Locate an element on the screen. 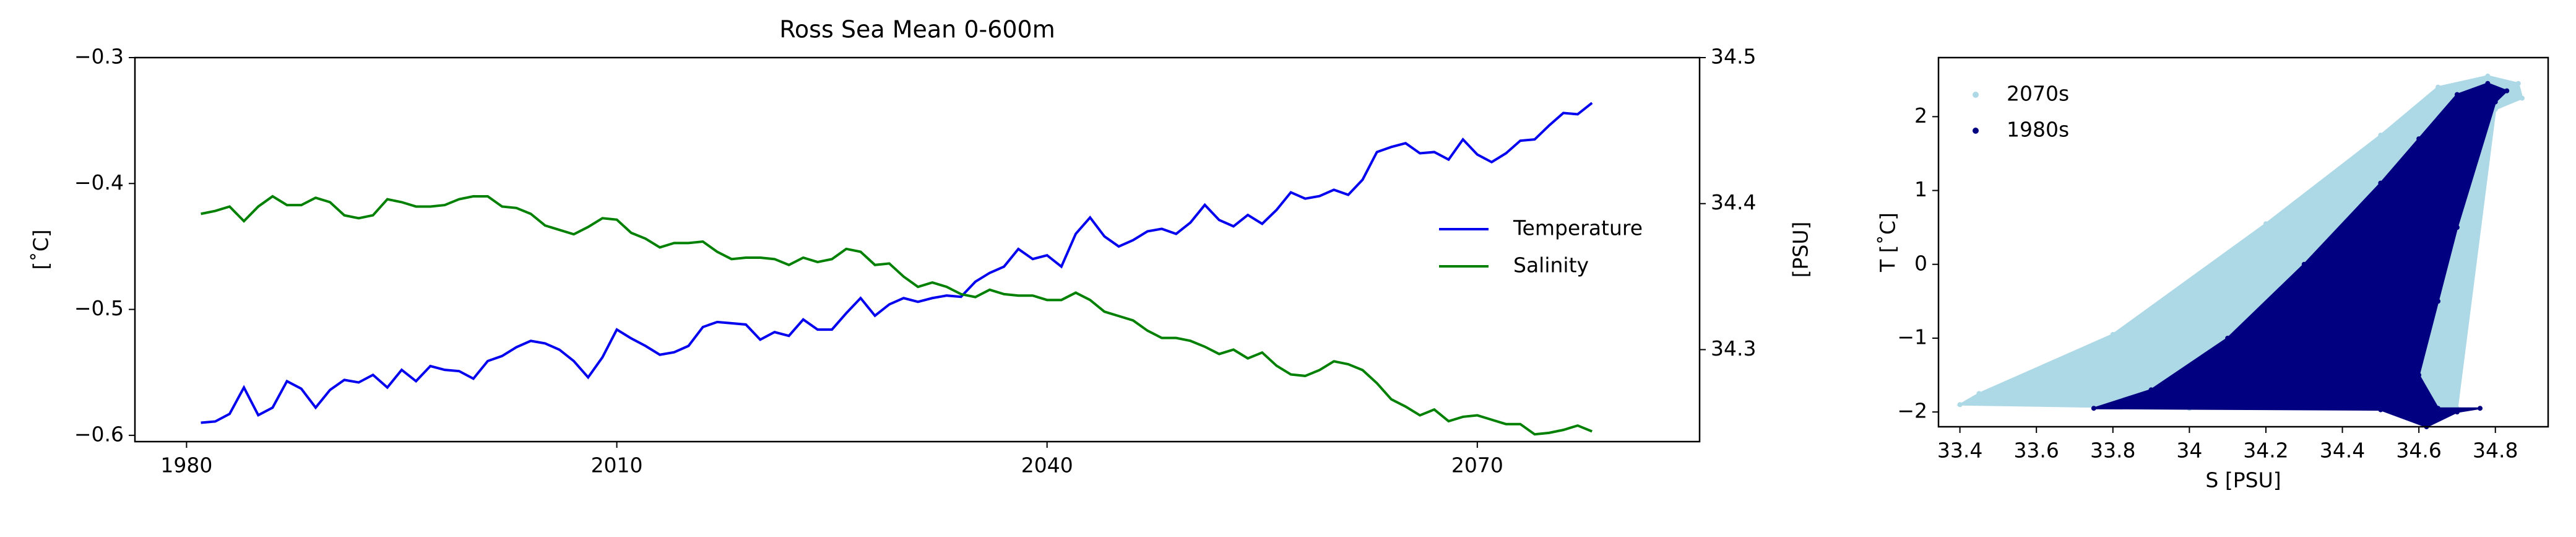 The height and width of the screenshot is (537, 2576). y2-tick-label: 34.3 is located at coordinates (1733, 348).